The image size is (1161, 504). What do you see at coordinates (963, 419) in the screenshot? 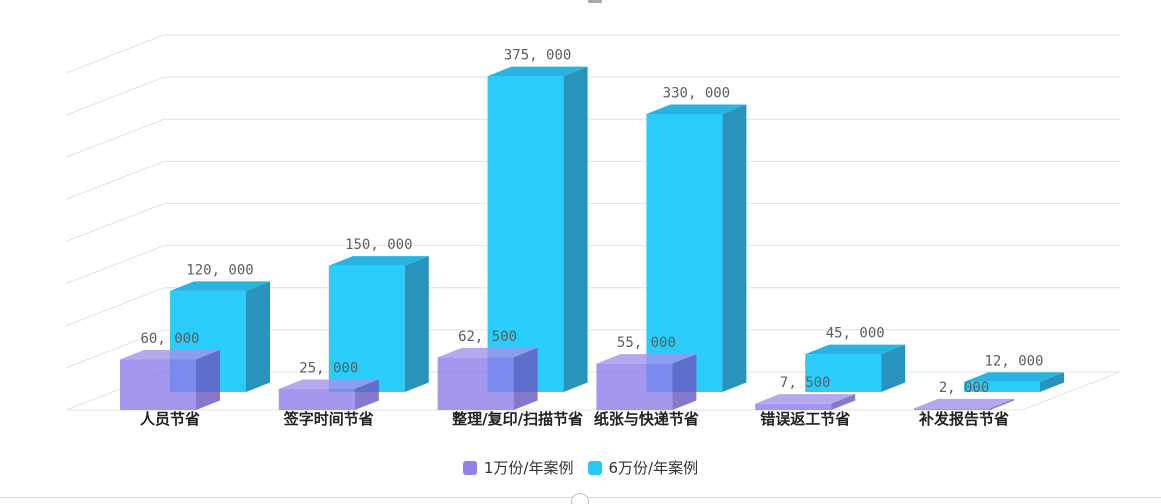
I see `category-label-5: 补发报告节省` at bounding box center [963, 419].